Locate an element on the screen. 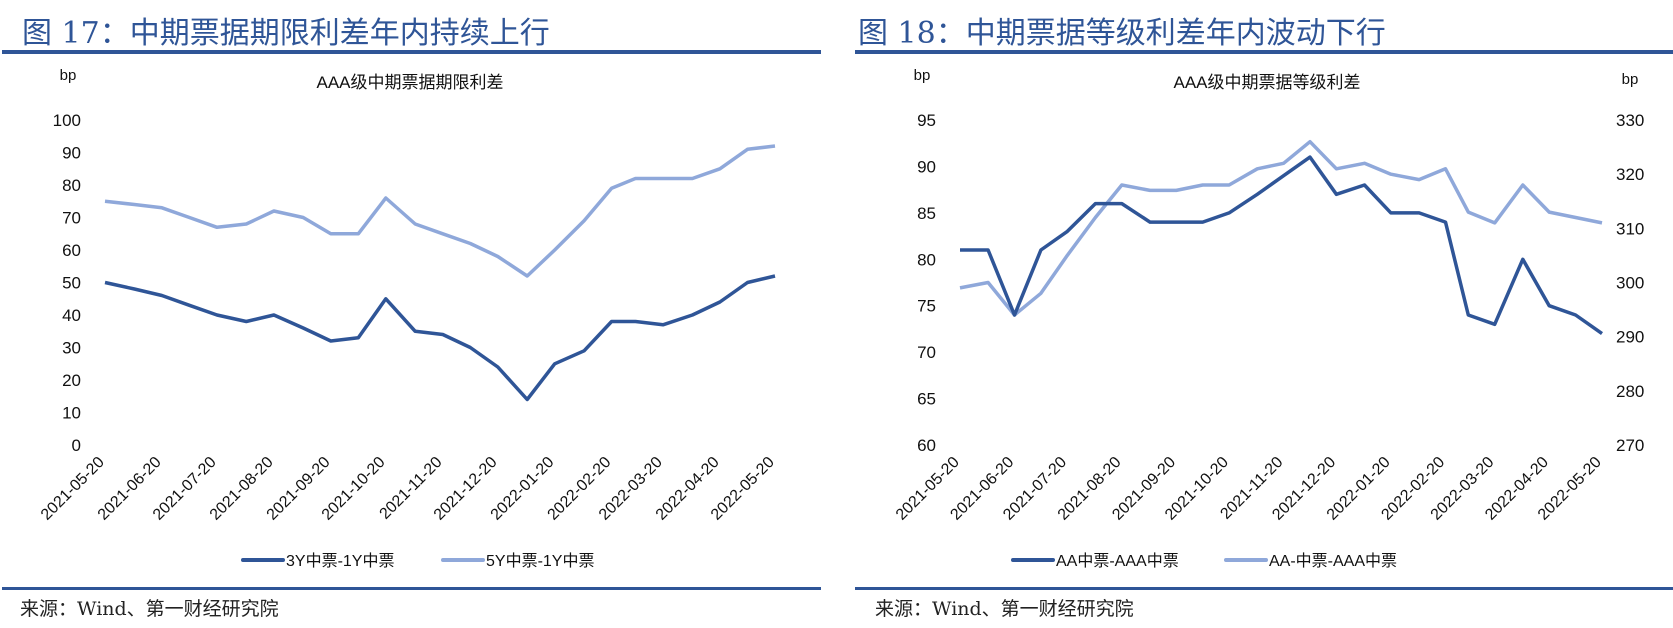  y-tick-label: 85 is located at coordinates (926, 213).